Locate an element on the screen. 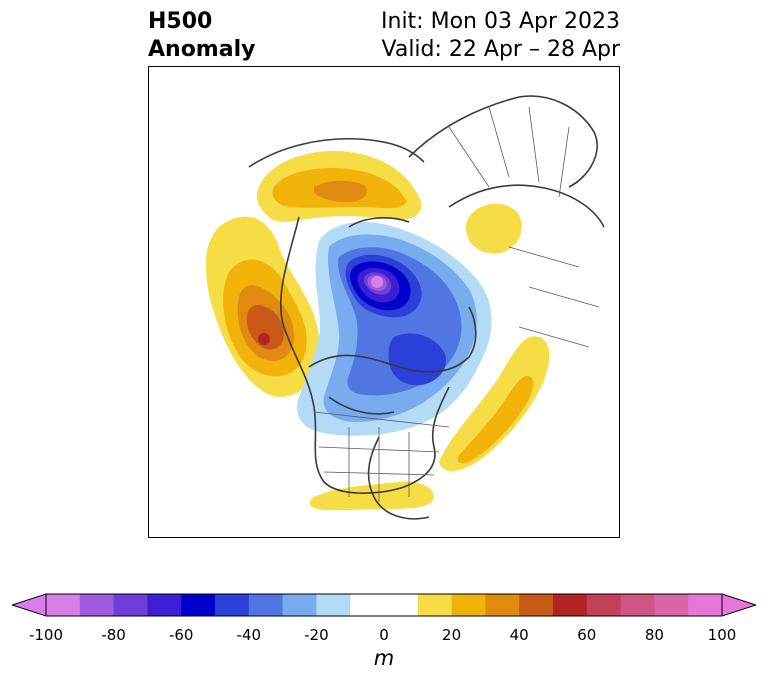  colorbar-tick-label: -40 is located at coordinates (249, 635).